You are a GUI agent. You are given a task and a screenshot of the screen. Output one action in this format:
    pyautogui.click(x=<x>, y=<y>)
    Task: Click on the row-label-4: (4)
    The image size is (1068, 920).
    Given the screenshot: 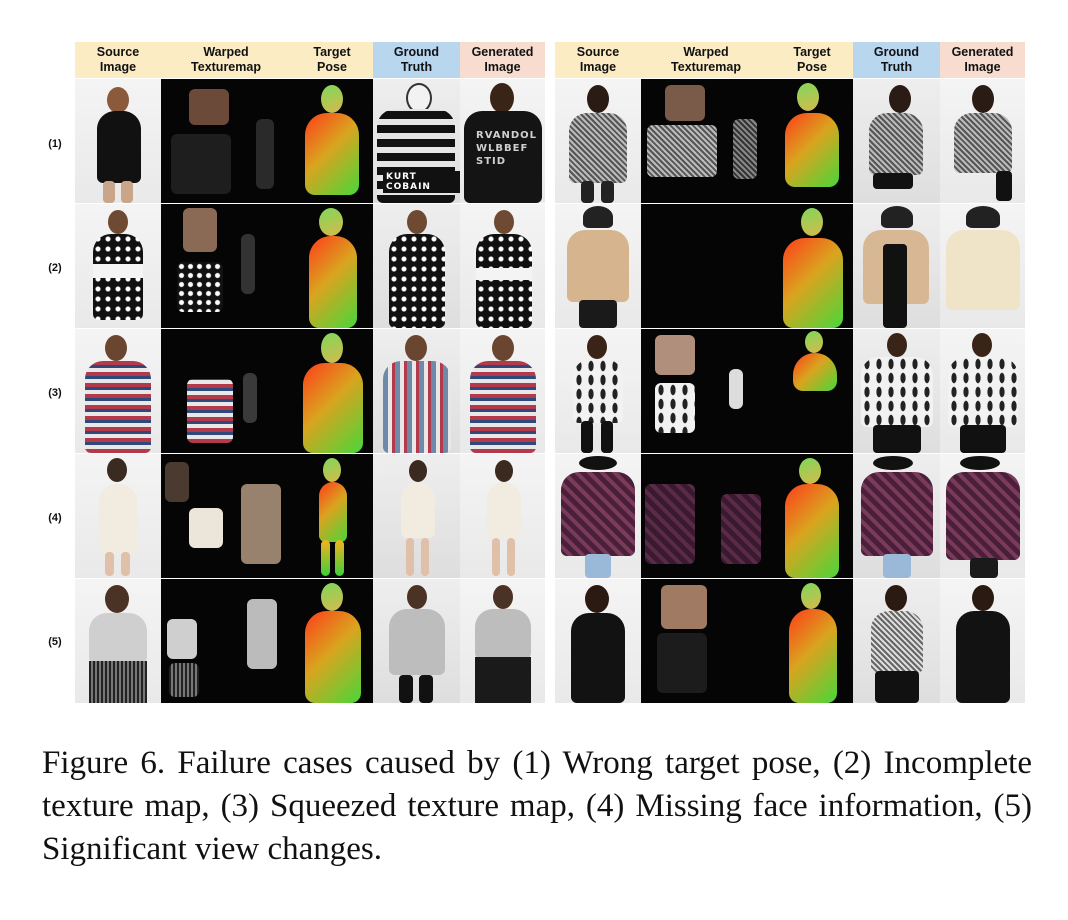 What is the action you would take?
    pyautogui.click(x=55, y=518)
    